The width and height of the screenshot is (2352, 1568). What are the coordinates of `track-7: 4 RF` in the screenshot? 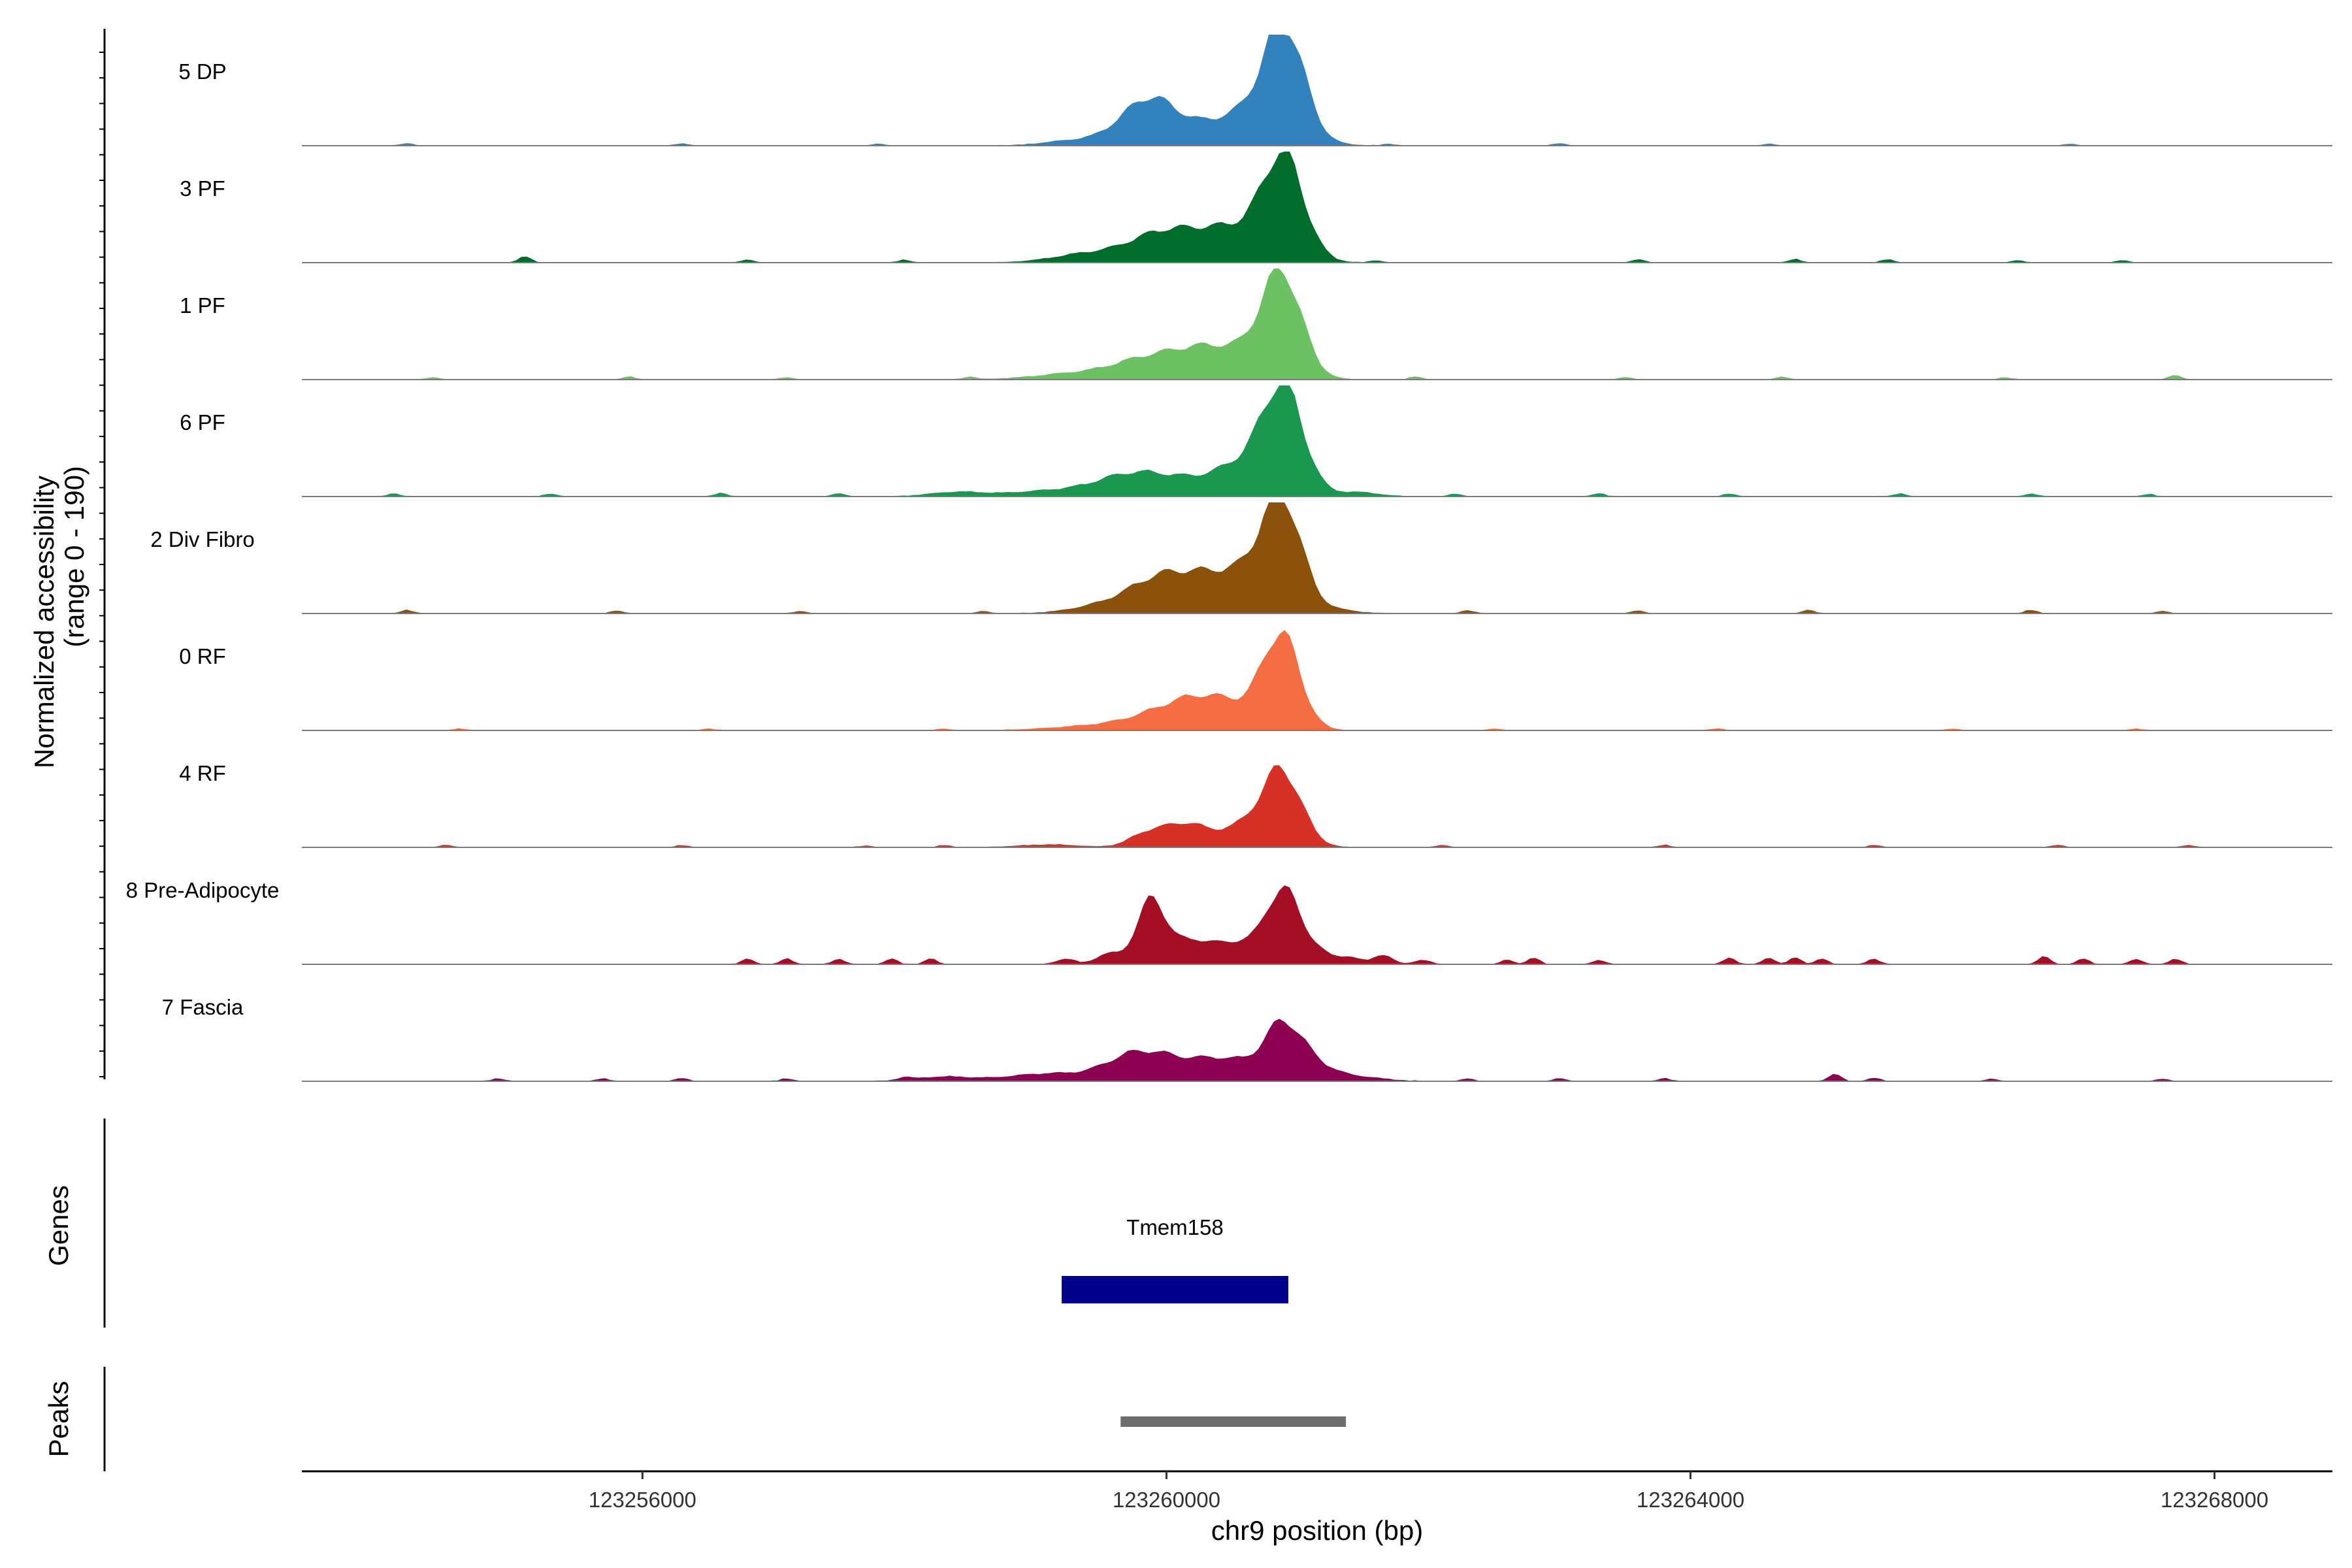 It's located at (1255, 804).